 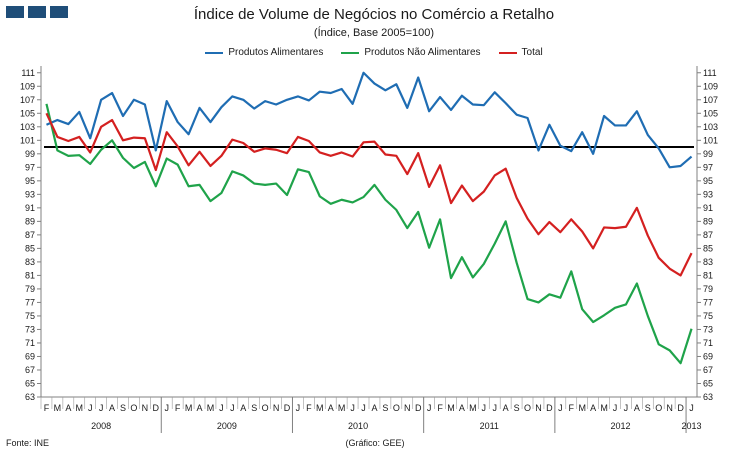 What do you see at coordinates (710, 86) in the screenshot?
I see `y-tick-label-right: 109` at bounding box center [710, 86].